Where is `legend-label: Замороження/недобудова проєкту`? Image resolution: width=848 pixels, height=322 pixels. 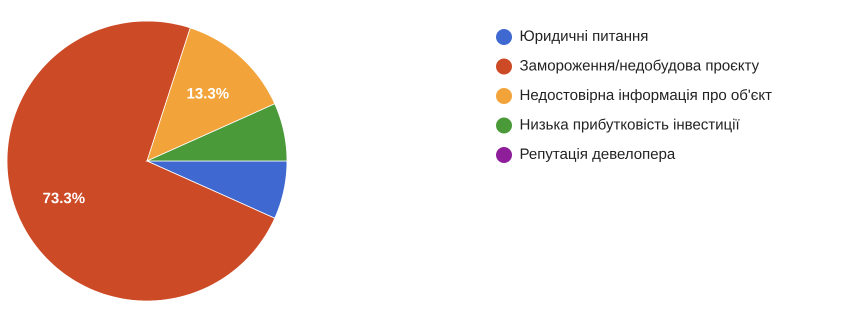
legend-label: Замороження/недобудова проєкту is located at coordinates (640, 66).